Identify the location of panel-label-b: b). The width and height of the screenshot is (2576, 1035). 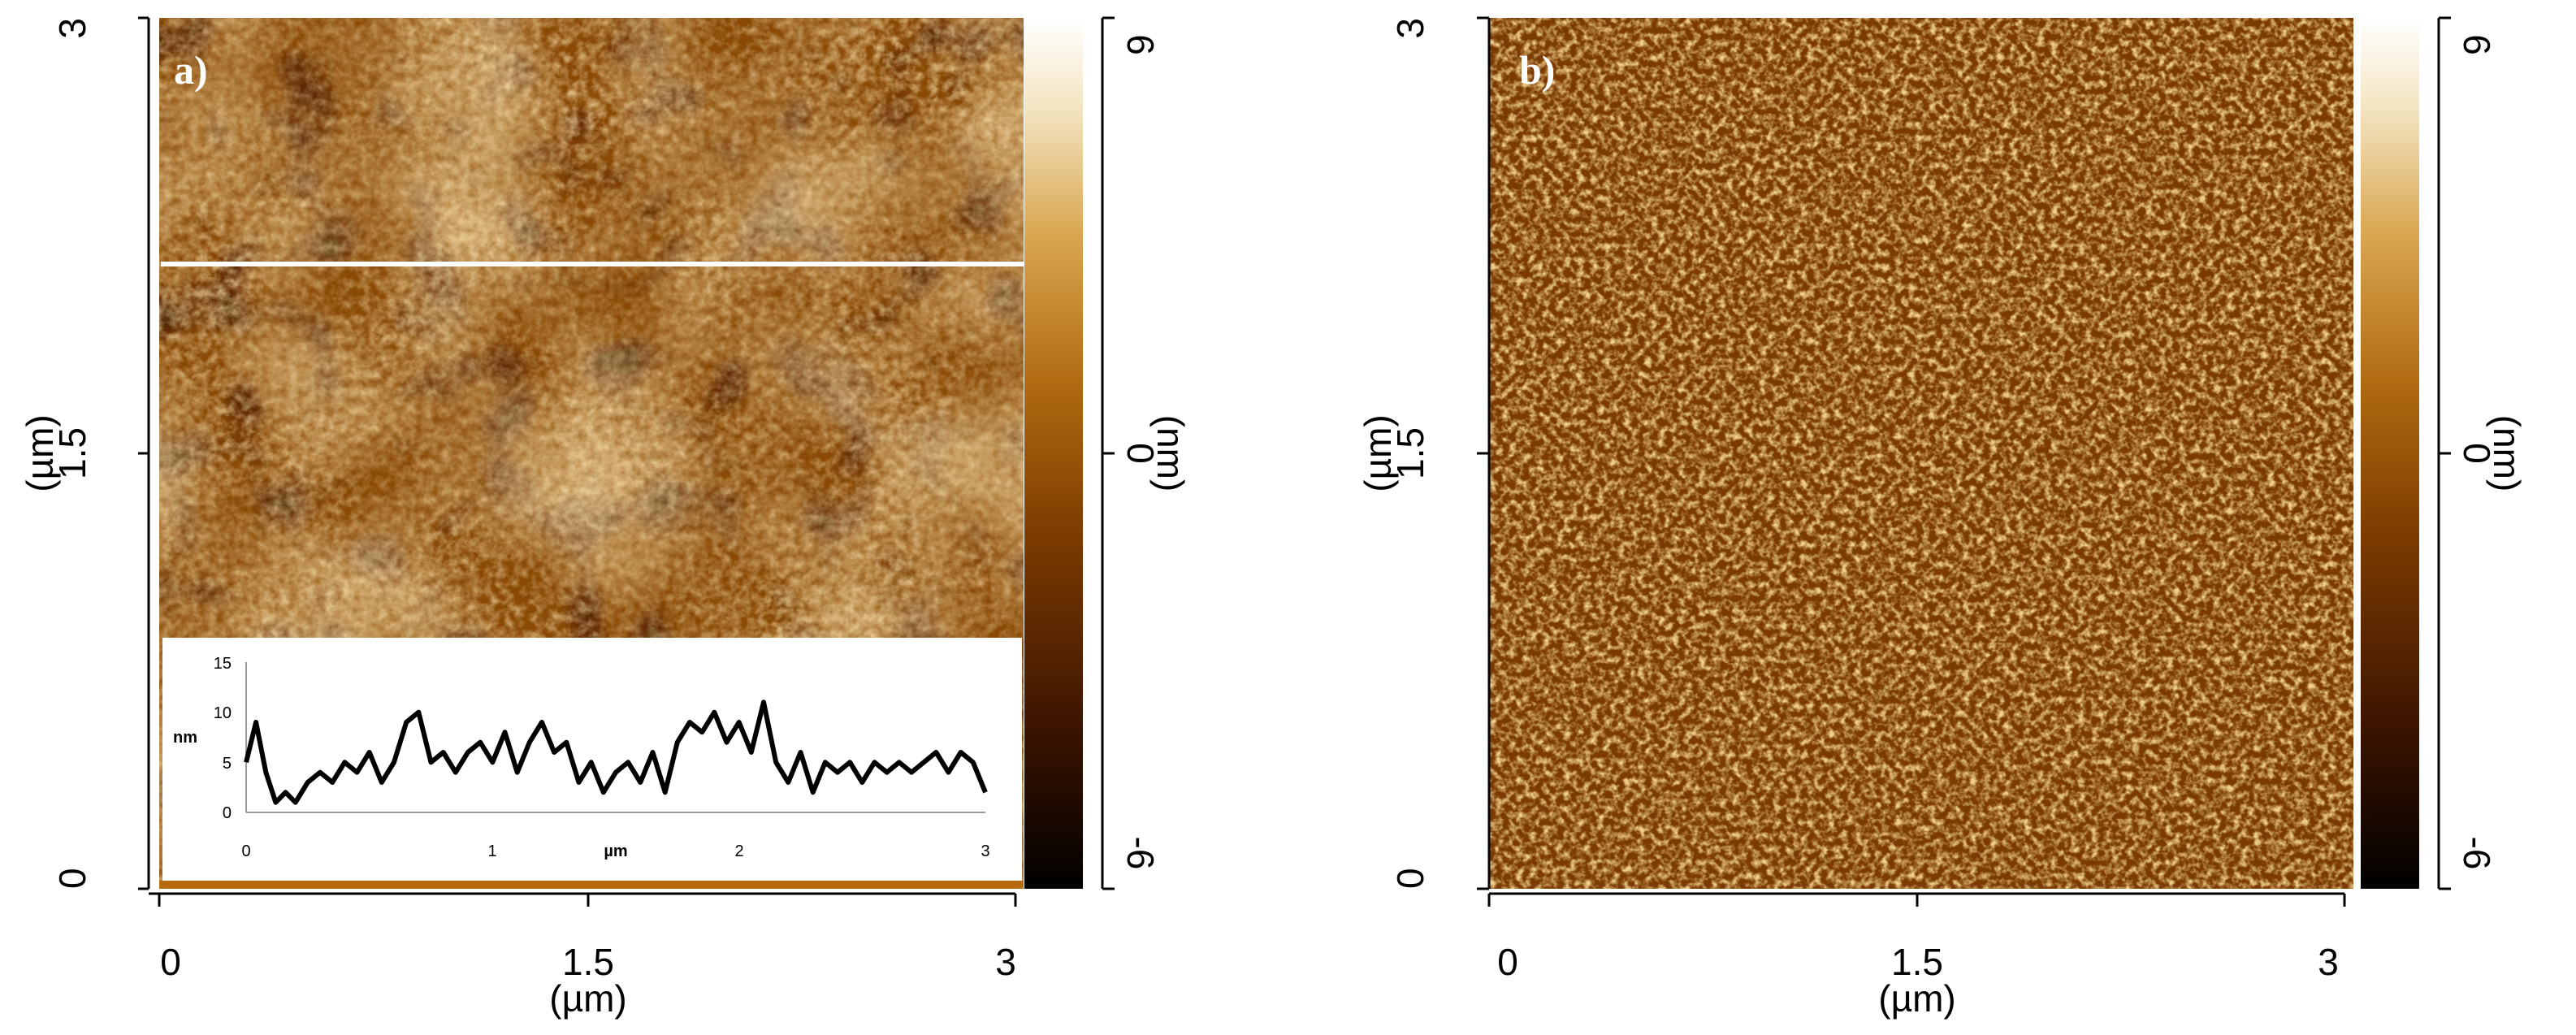
(1537, 70).